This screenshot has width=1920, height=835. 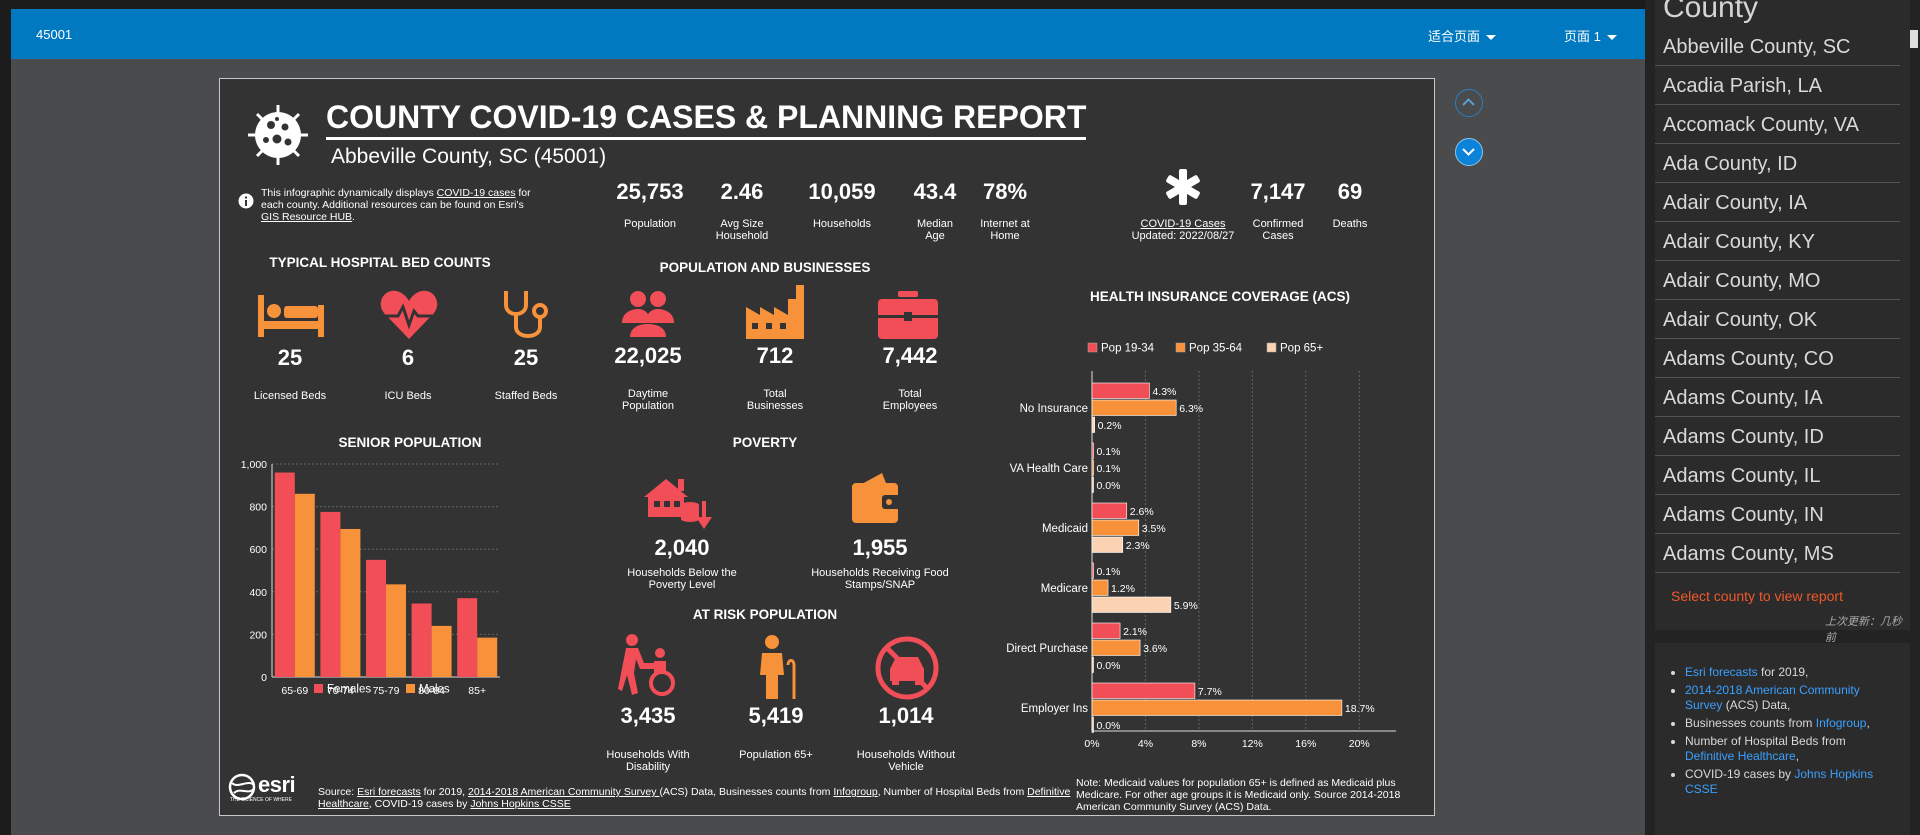 What do you see at coordinates (410, 688) in the screenshot?
I see `legend-swatch` at bounding box center [410, 688].